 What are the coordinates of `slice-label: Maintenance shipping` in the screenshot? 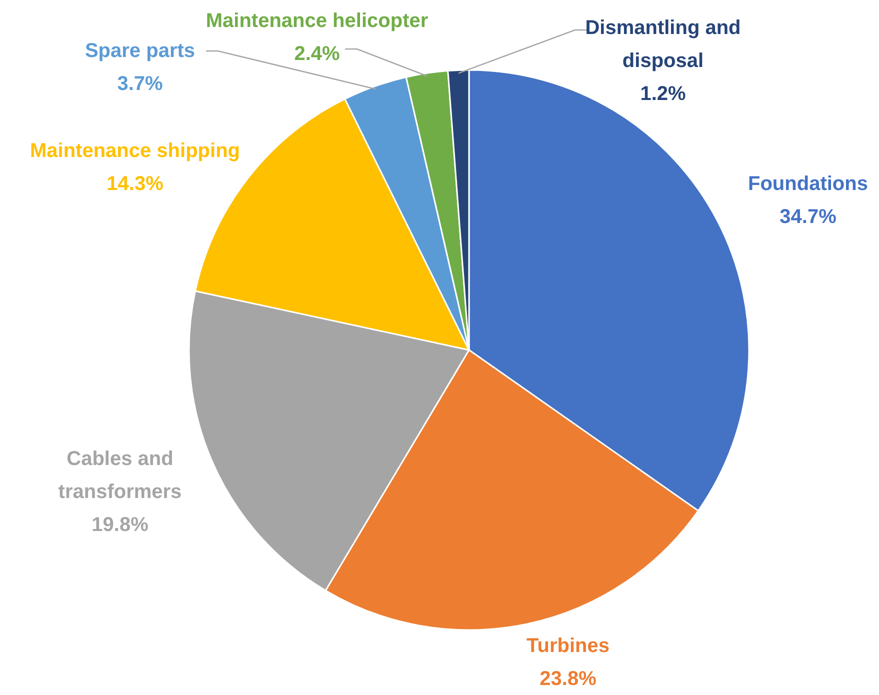 It's located at (135, 151).